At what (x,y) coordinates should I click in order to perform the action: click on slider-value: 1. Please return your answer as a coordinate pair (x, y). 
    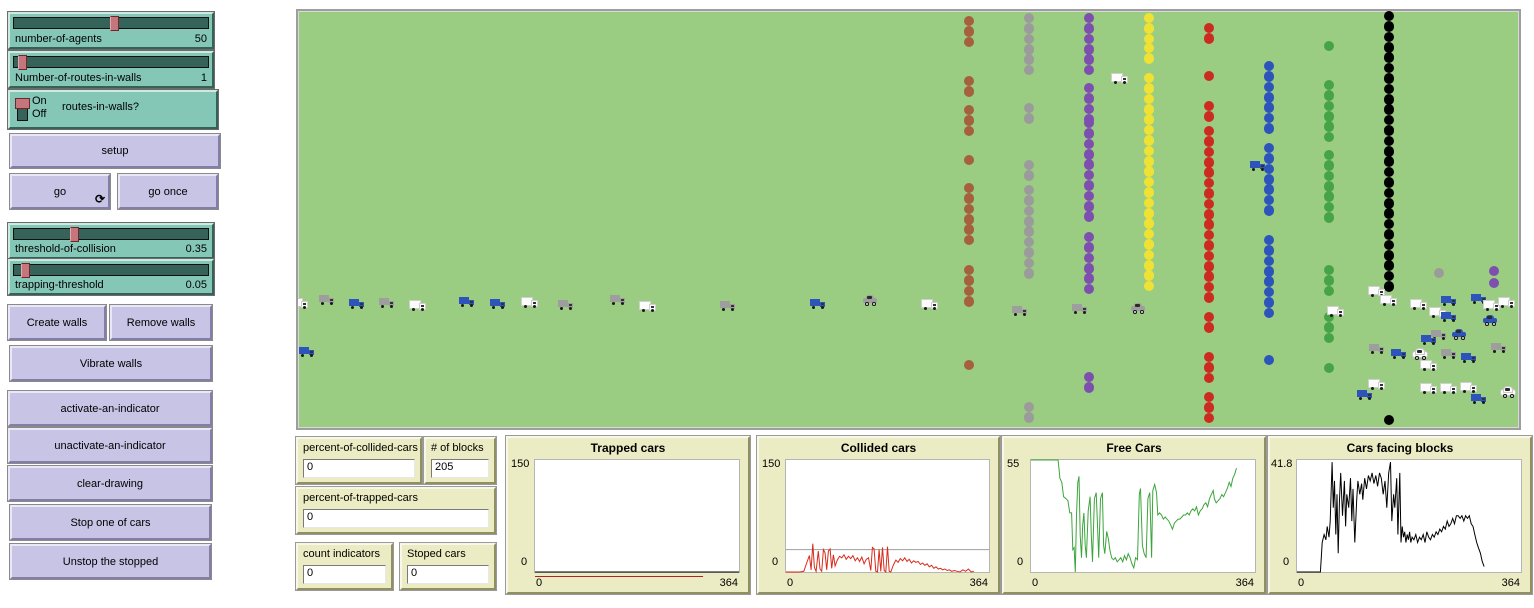
    Looking at the image, I should click on (203, 78).